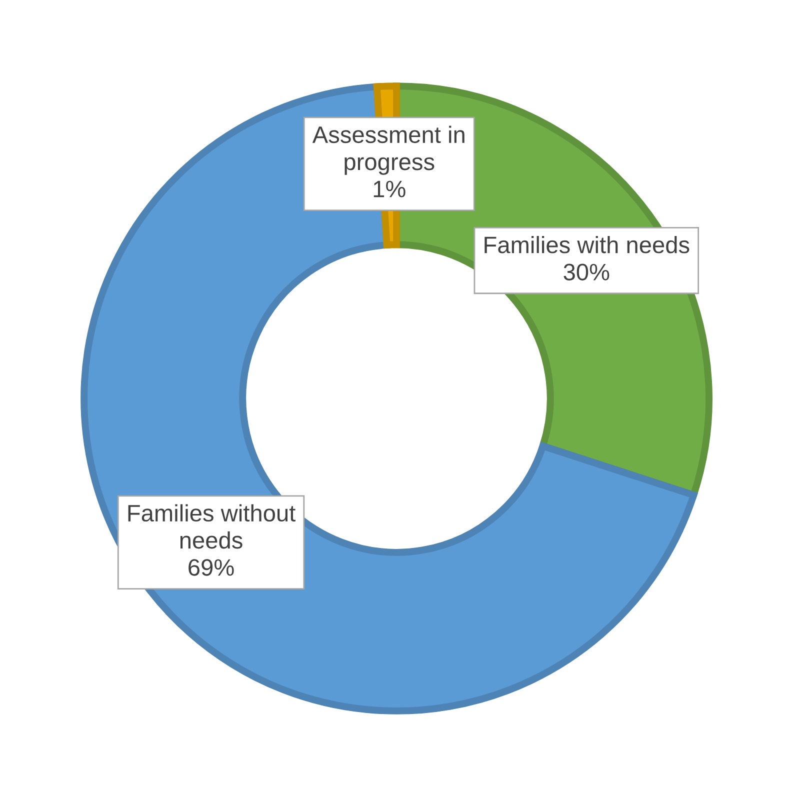 The image size is (793, 797). Describe the element at coordinates (388, 150) in the screenshot. I see `slice-label: Assessment in progress` at that location.